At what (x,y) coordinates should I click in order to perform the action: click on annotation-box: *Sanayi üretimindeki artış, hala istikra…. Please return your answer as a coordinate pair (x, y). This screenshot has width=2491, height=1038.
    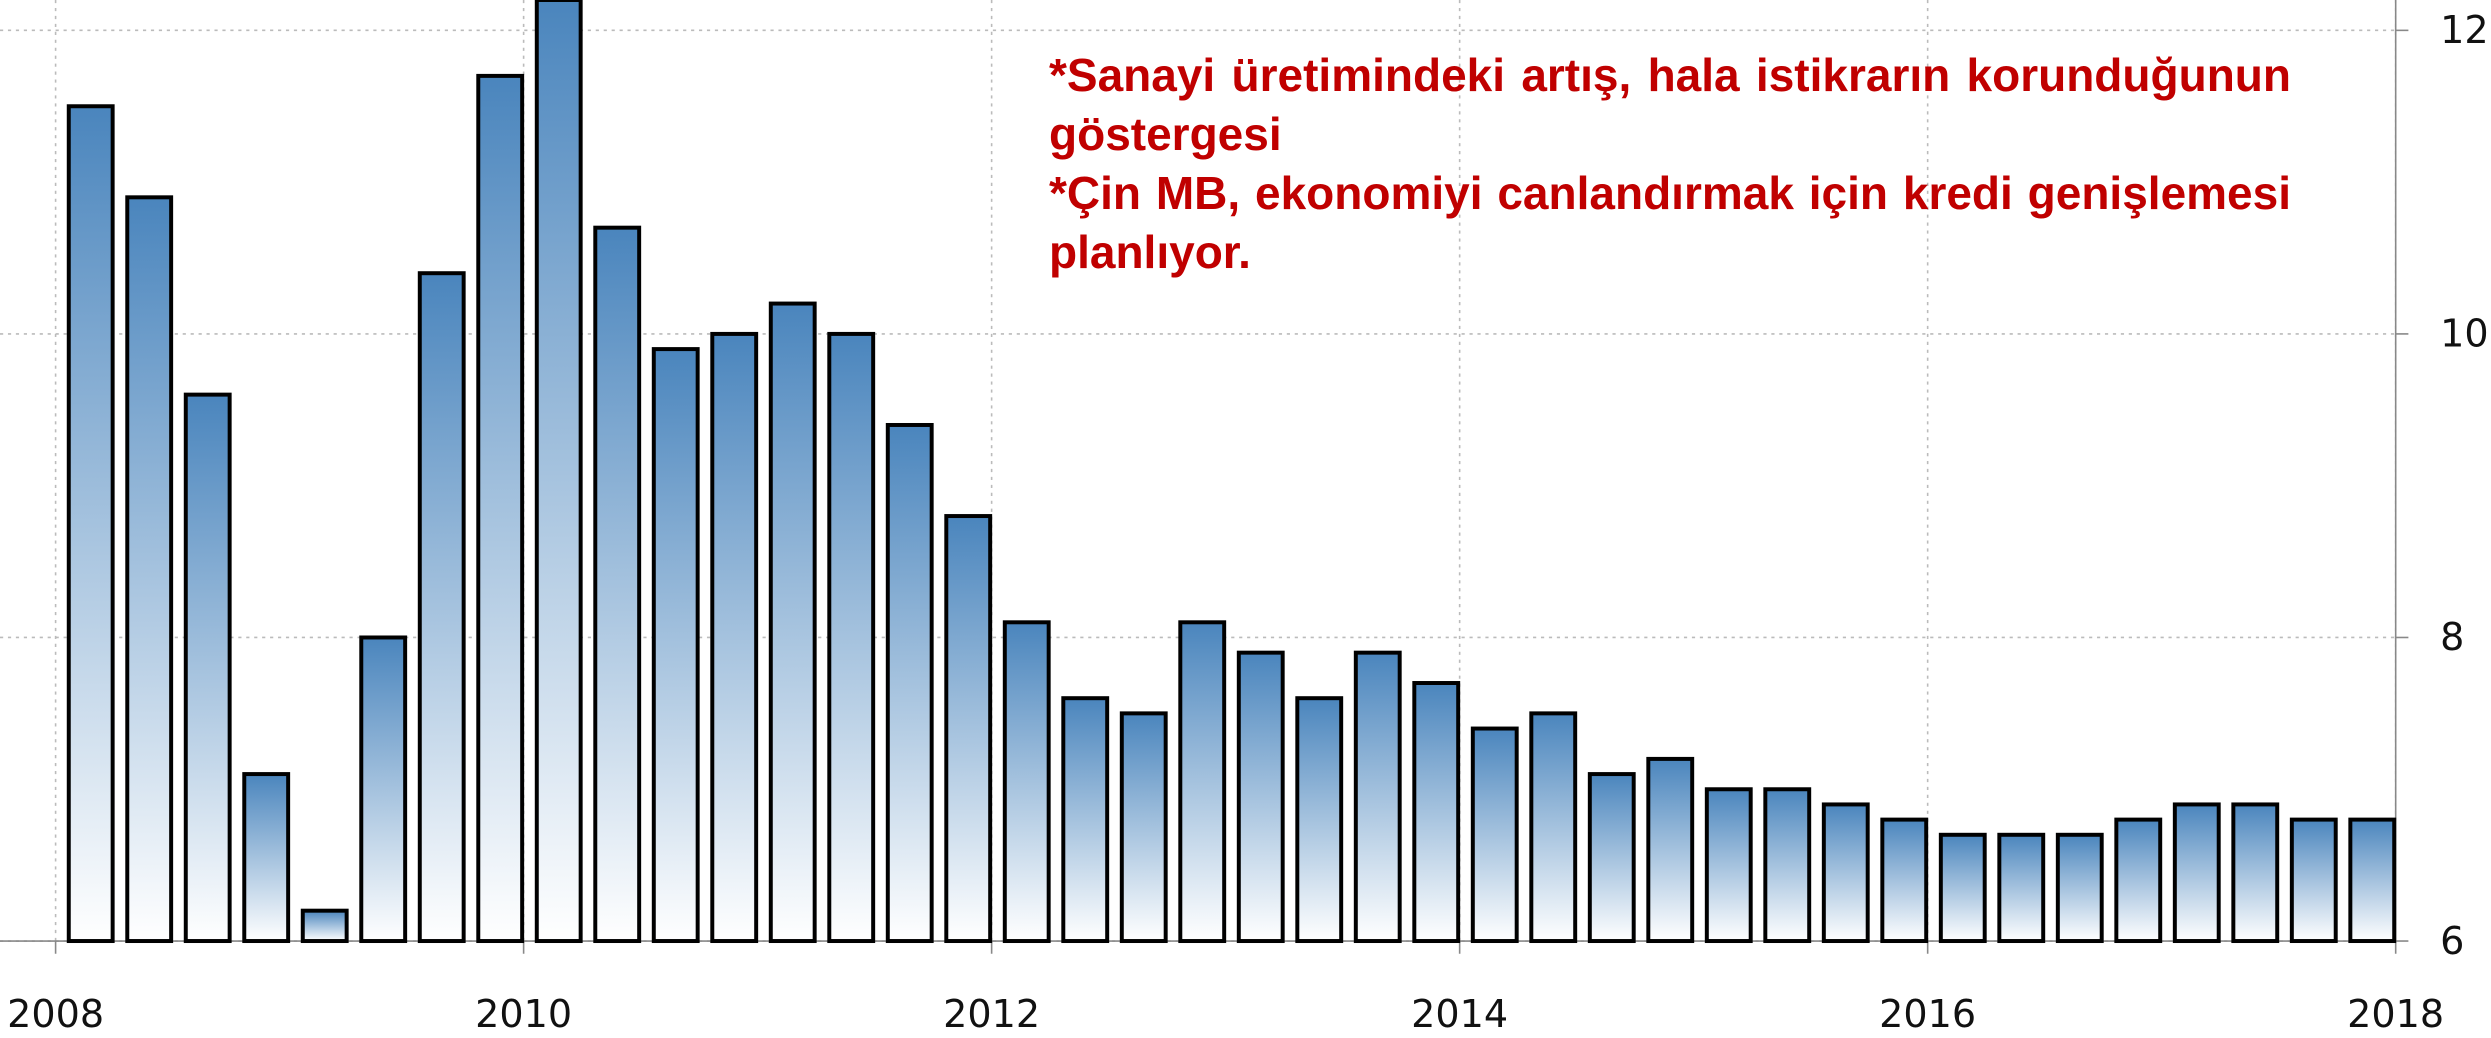
    Looking at the image, I should click on (1670, 164).